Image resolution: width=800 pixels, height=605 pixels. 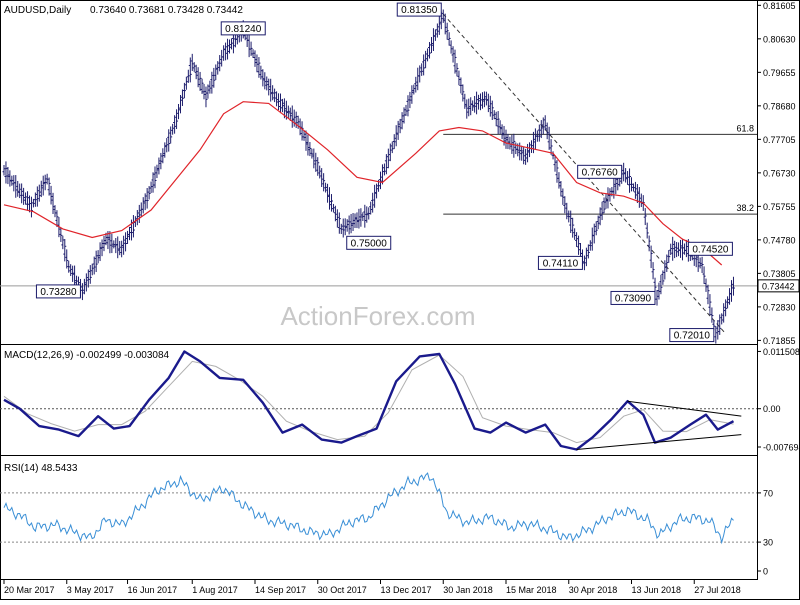 What do you see at coordinates (779, 240) in the screenshot?
I see `y-tick-label: 0.74780` at bounding box center [779, 240].